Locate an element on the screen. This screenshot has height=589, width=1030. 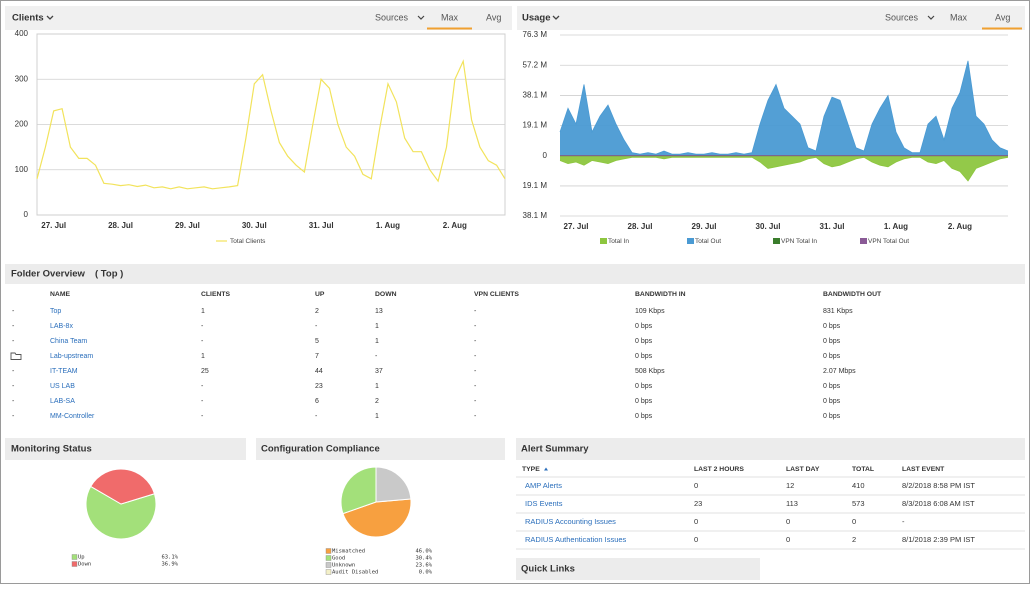
y-tick-label: 200 is located at coordinates (22, 124).